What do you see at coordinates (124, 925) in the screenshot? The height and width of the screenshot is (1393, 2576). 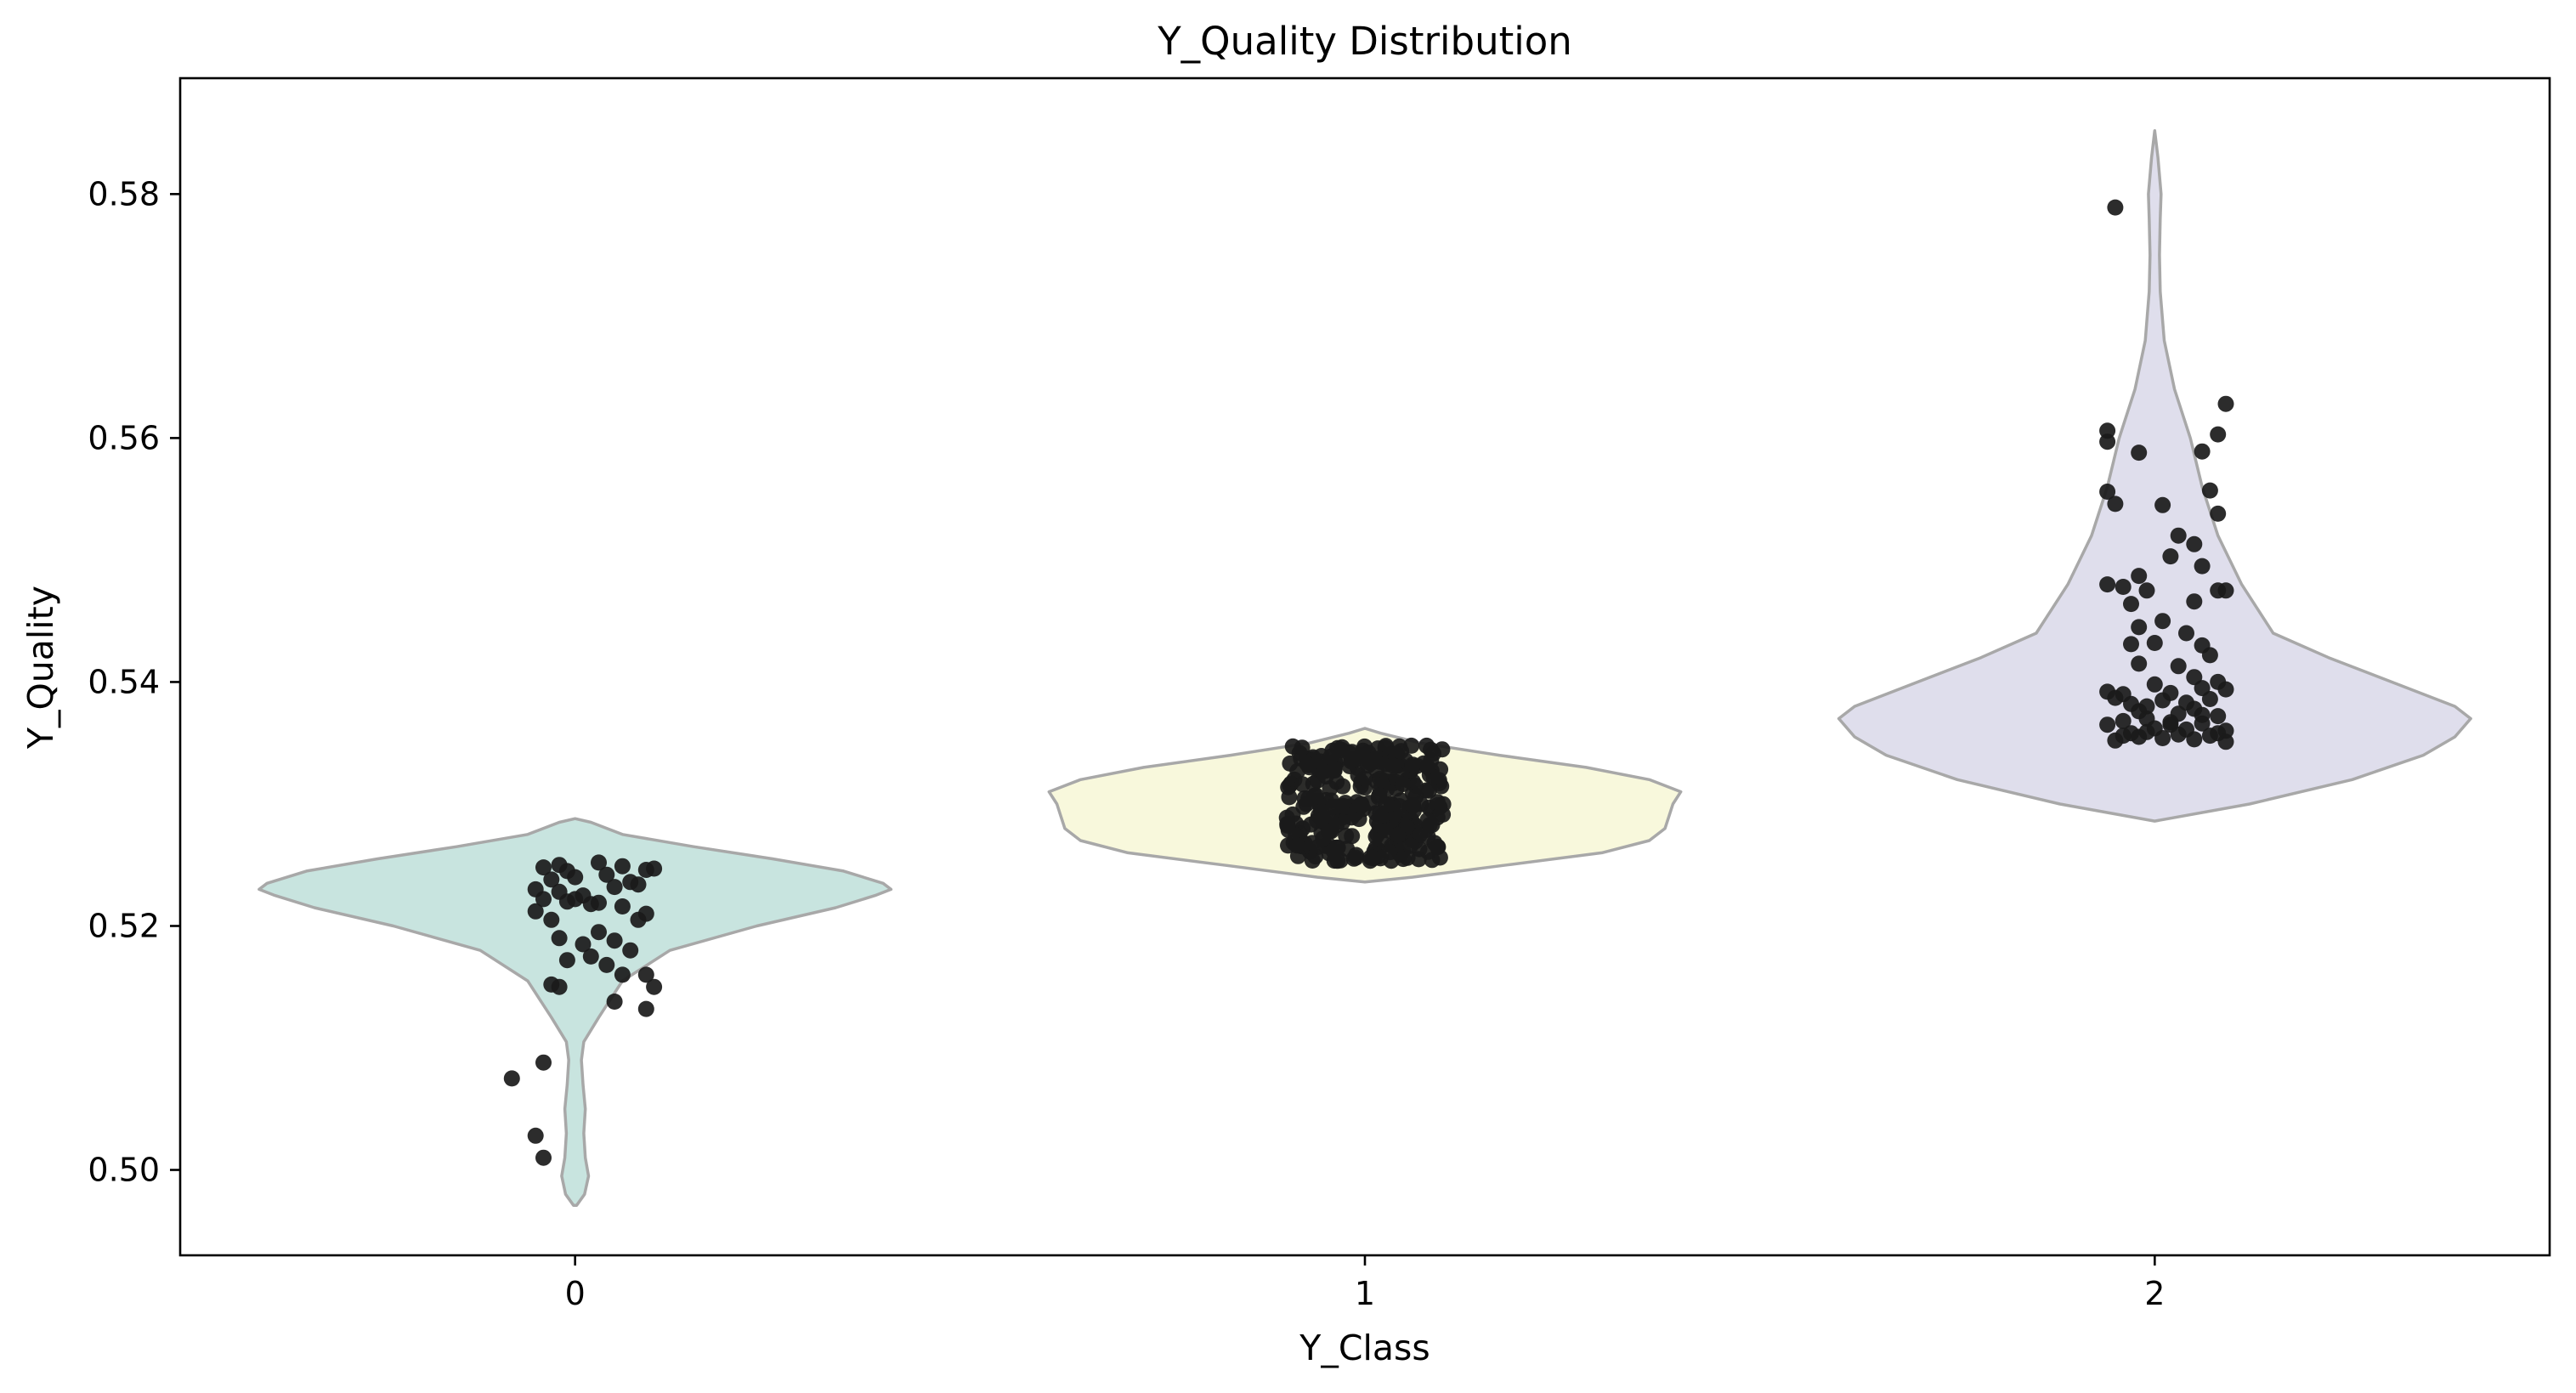 I see `y-tick-label: 0.52` at bounding box center [124, 925].